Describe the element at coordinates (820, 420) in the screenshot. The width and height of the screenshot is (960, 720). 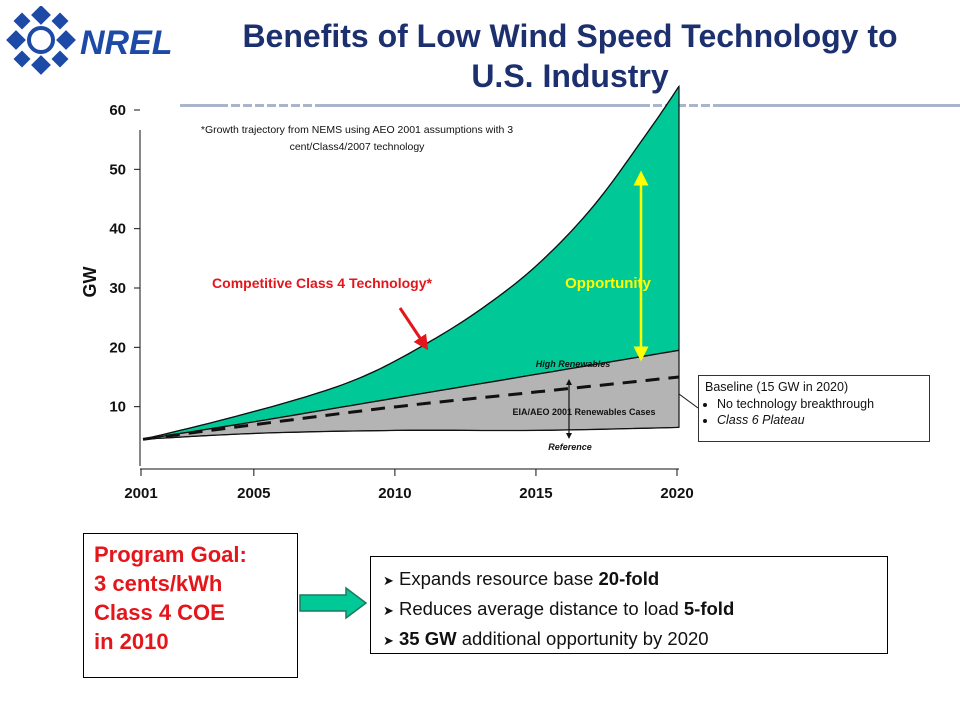
I see `baseline-item: Class 6 Plateau` at that location.